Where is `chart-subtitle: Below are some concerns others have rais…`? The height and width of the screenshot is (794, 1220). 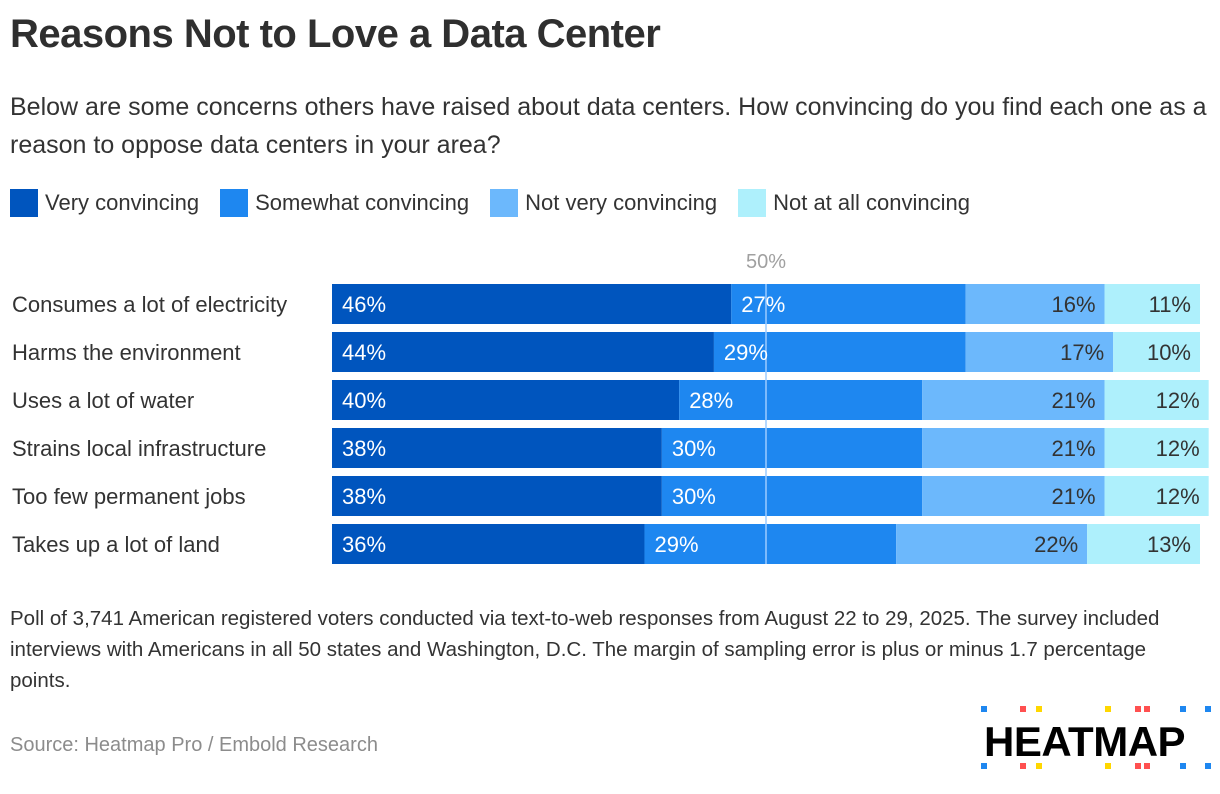
chart-subtitle: Below are some concerns others have rais… is located at coordinates (608, 126).